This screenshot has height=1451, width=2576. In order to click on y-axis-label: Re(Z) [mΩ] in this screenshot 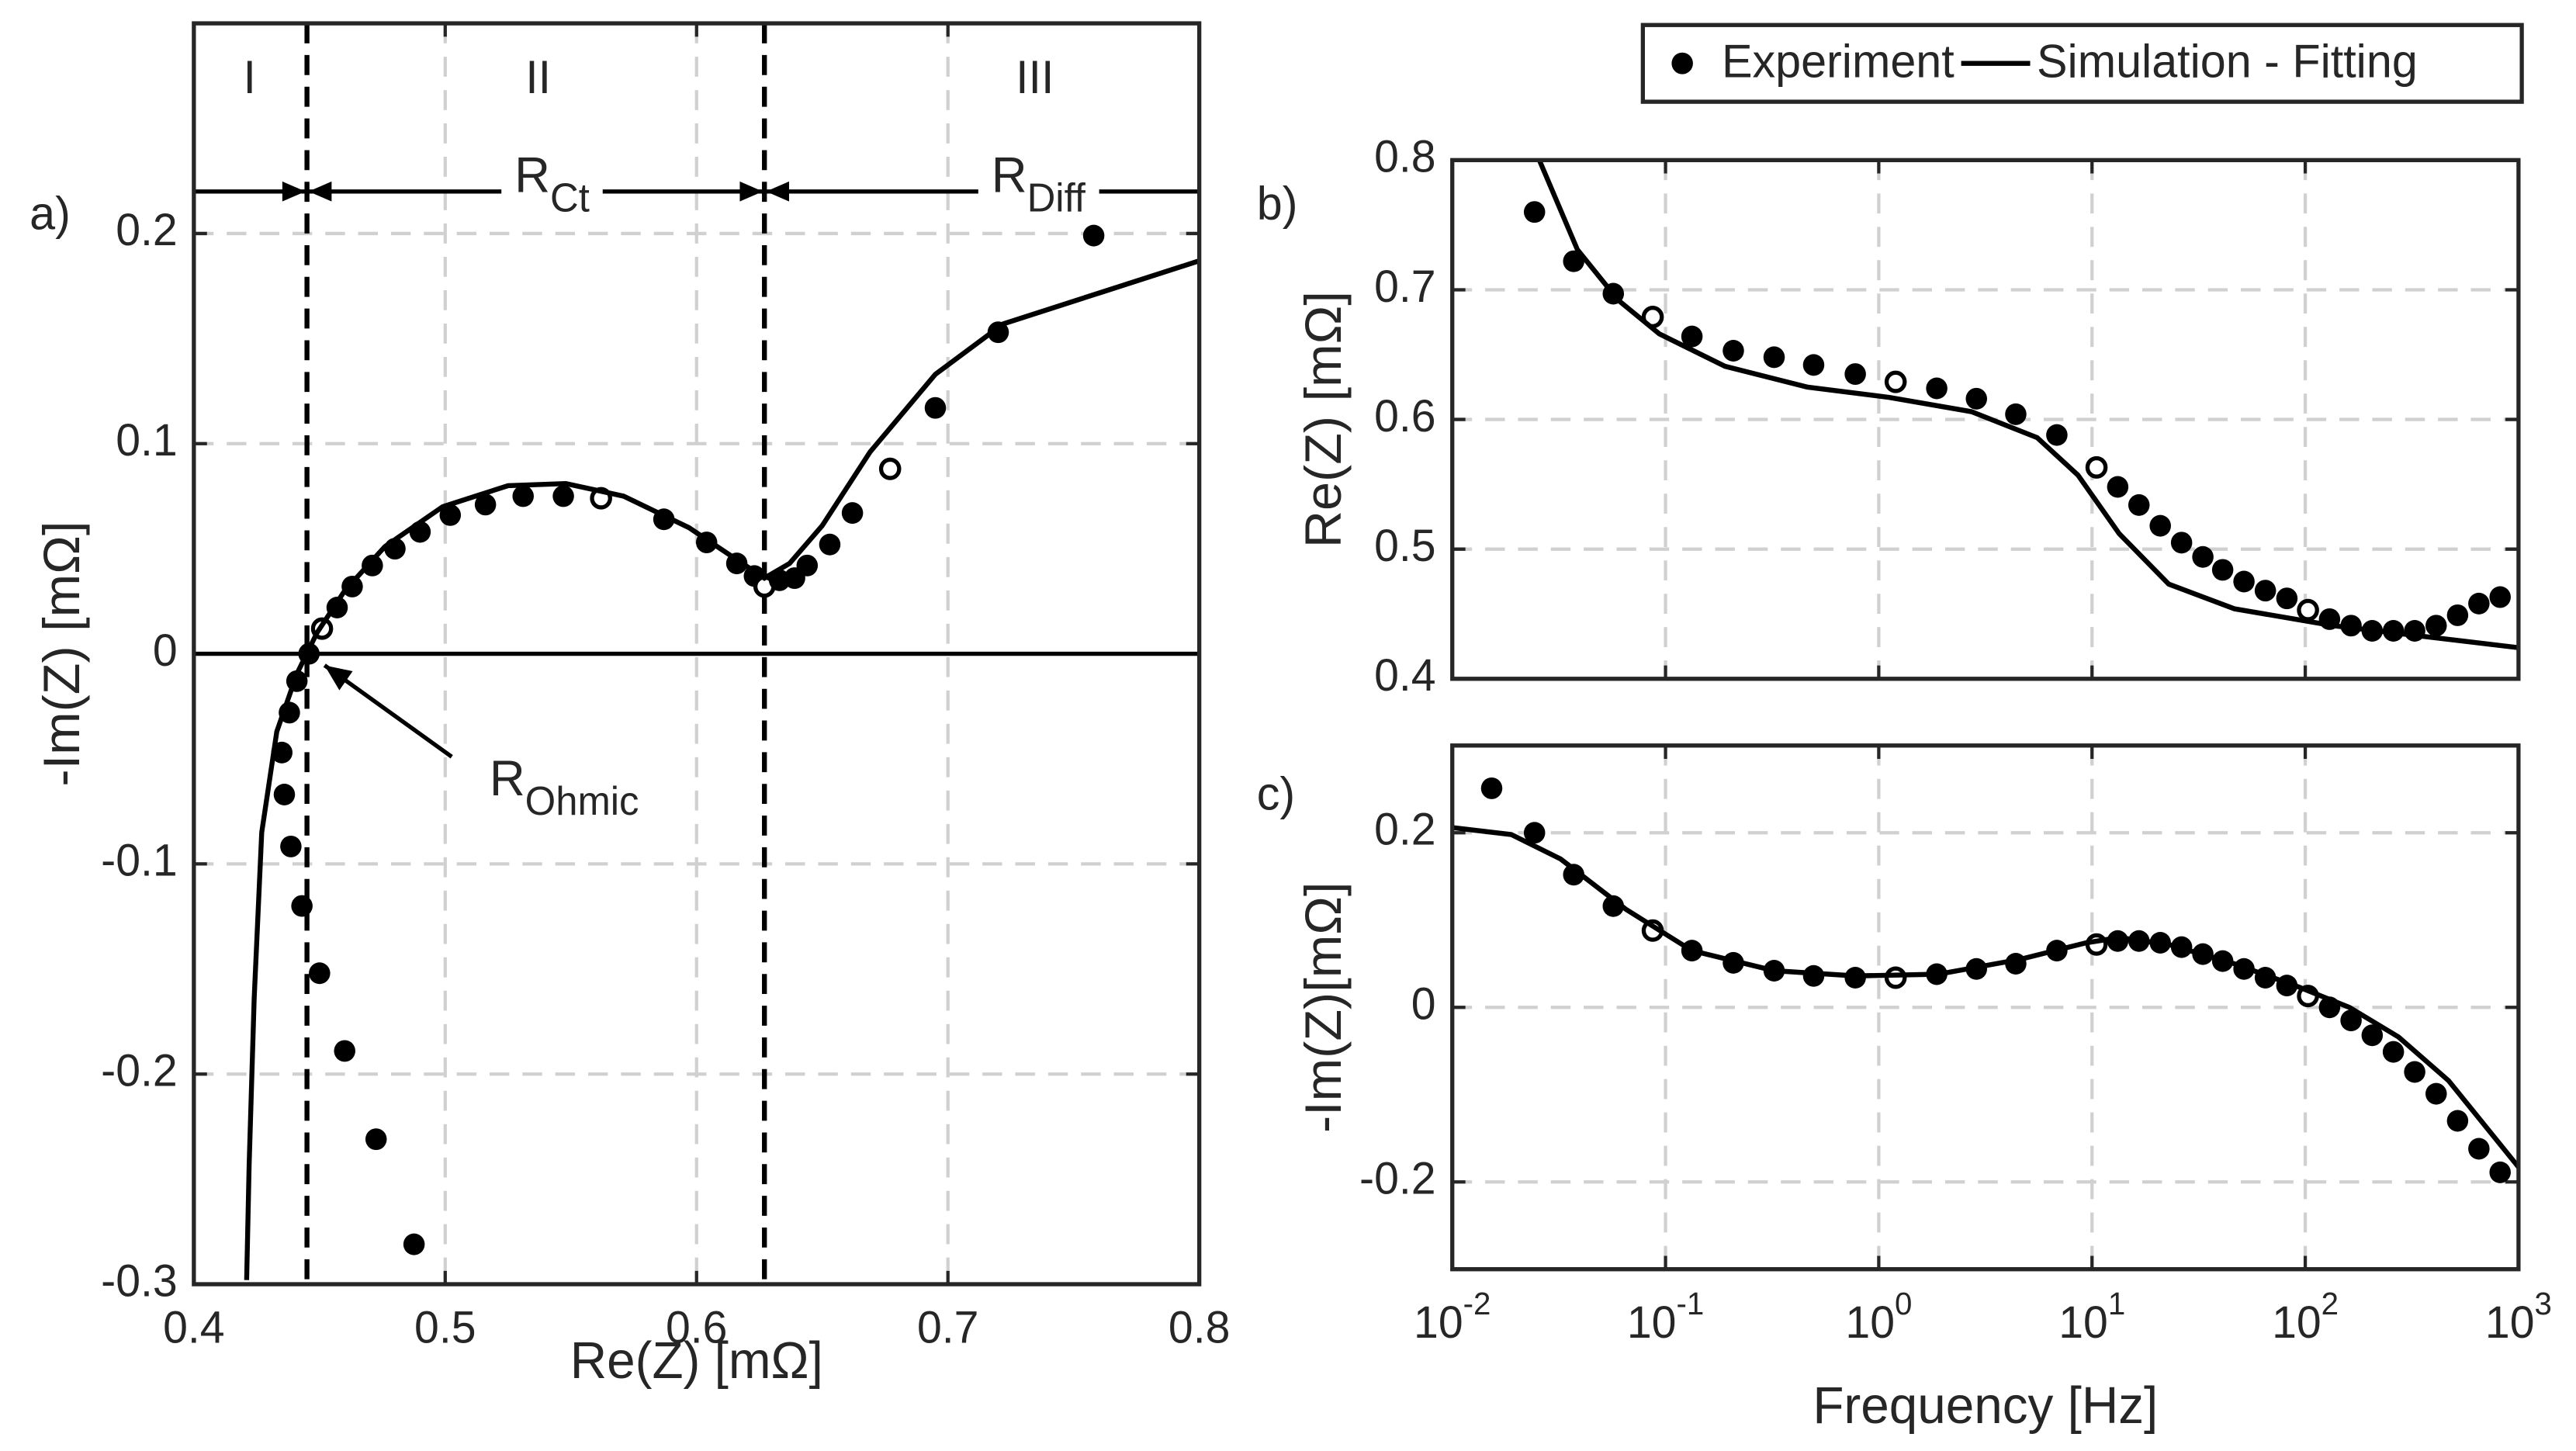, I will do `click(1324, 419)`.